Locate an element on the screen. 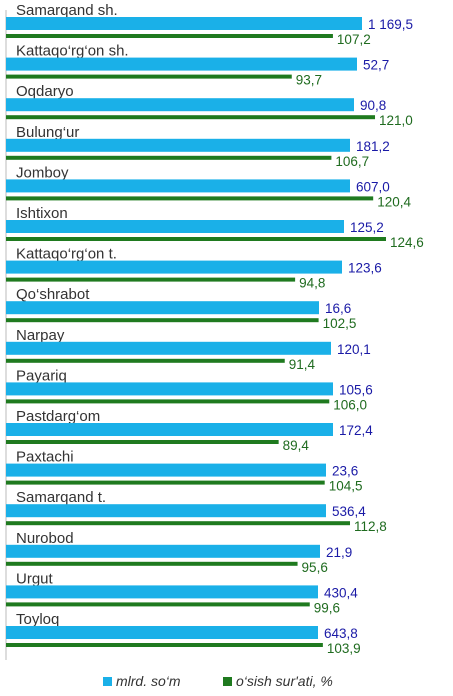 The height and width of the screenshot is (696, 453). value-label-green: 102,5 is located at coordinates (340, 323).